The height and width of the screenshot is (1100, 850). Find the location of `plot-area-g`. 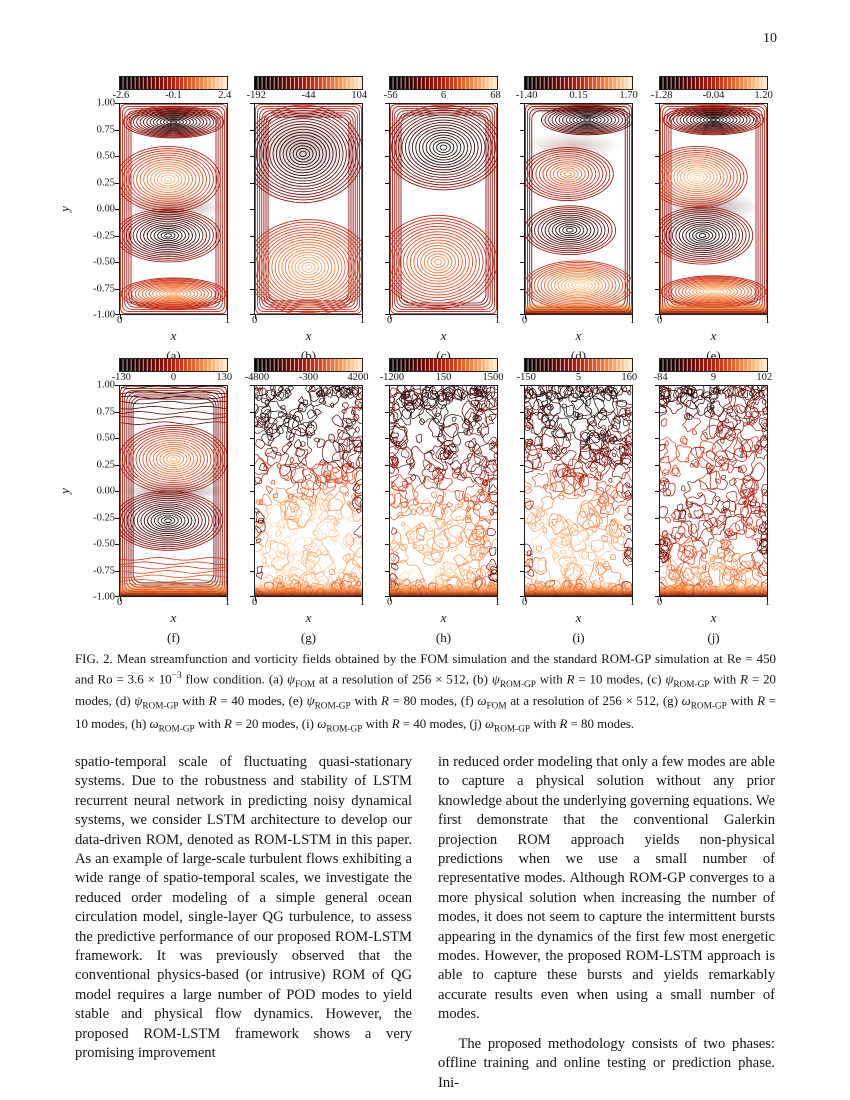

plot-area-g is located at coordinates (306, 493).